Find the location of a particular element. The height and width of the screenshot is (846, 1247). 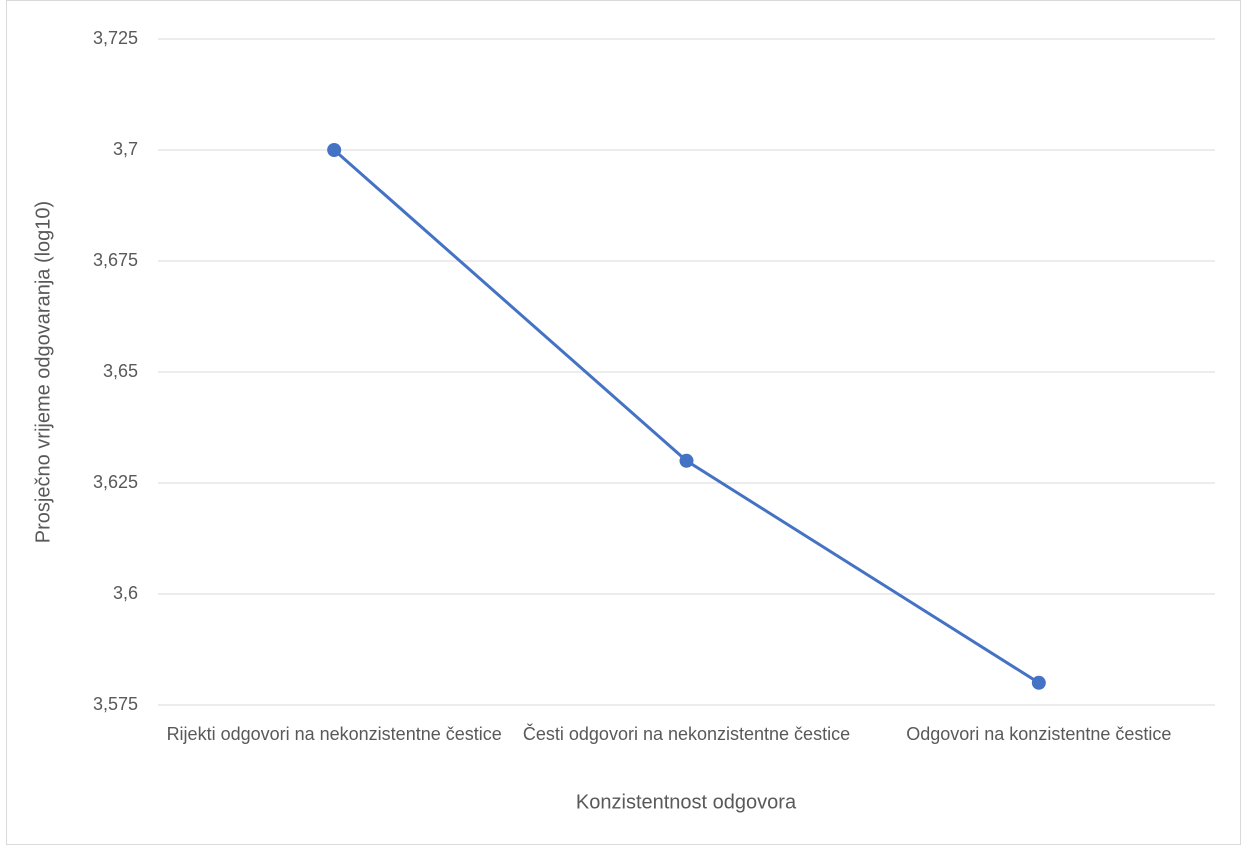

y-tick-label: 3,575 is located at coordinates (115, 704).